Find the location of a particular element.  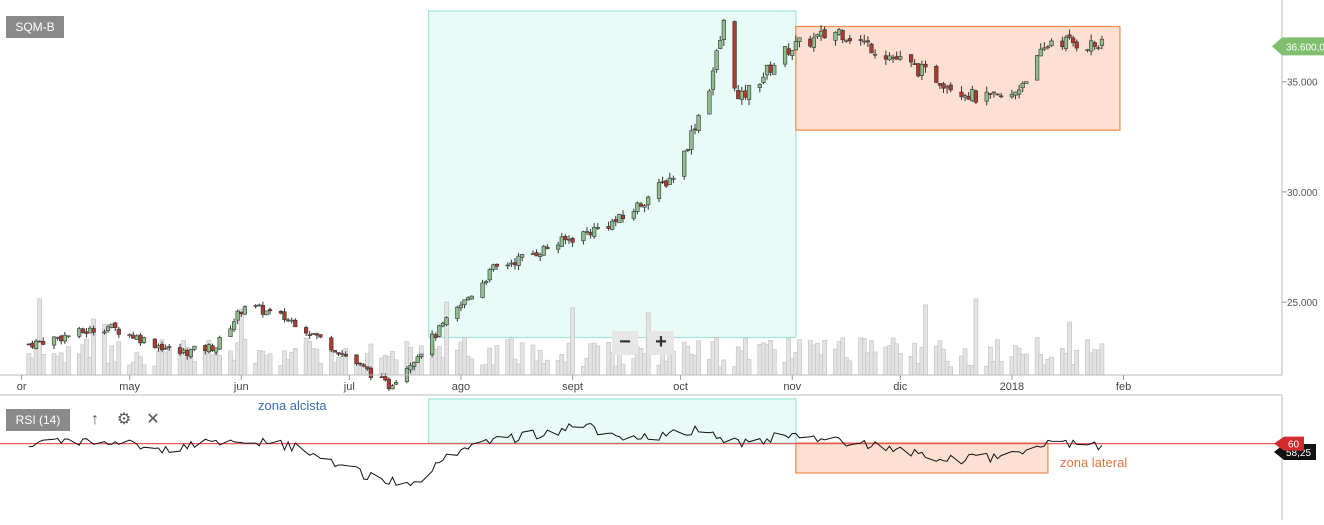

rsi-indicator-badge: RSI (14) is located at coordinates (38, 420).